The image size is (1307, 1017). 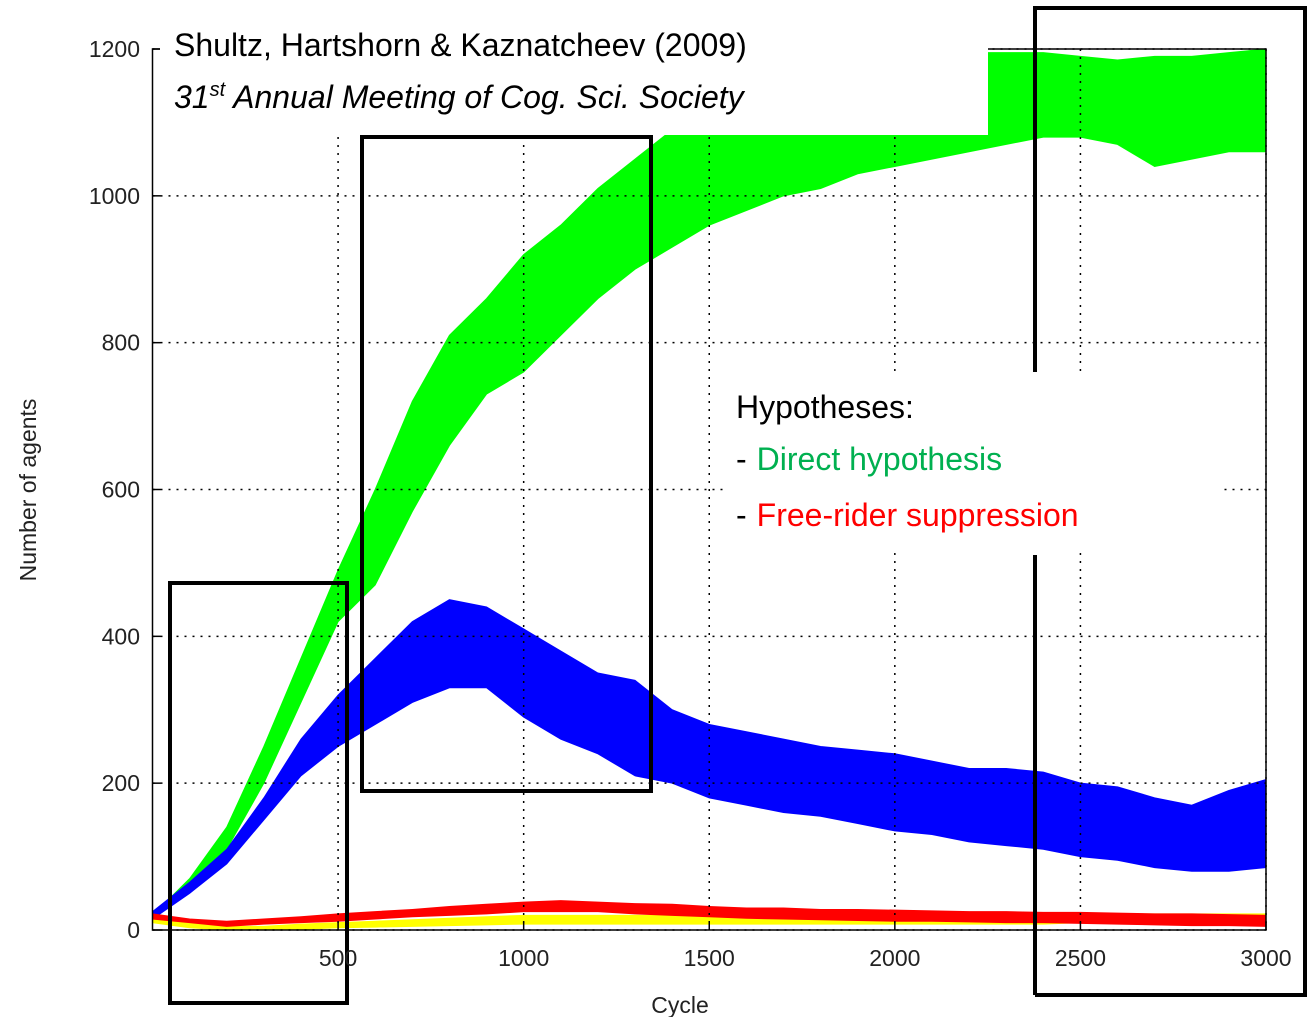 I want to click on hypothesis: - Free-rider suppression, so click(x=907, y=515).